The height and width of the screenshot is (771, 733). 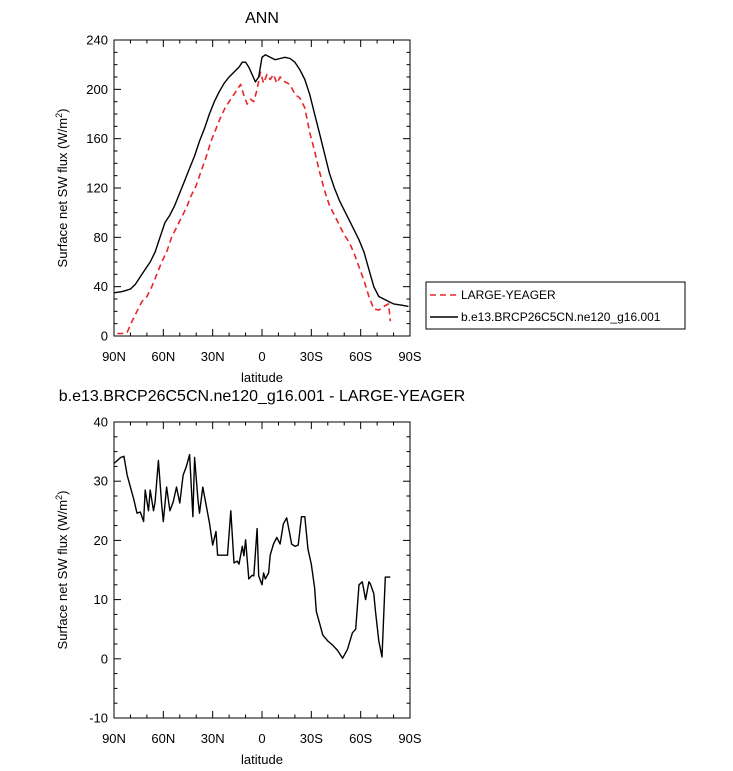 I want to click on bottom-x-tick-label: 30S, so click(x=311, y=738).